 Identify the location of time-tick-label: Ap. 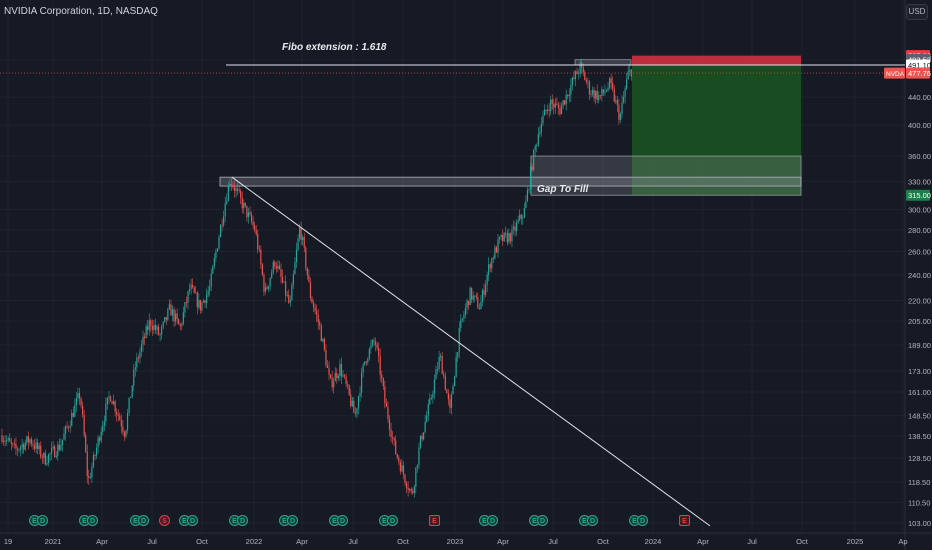
(902, 541).